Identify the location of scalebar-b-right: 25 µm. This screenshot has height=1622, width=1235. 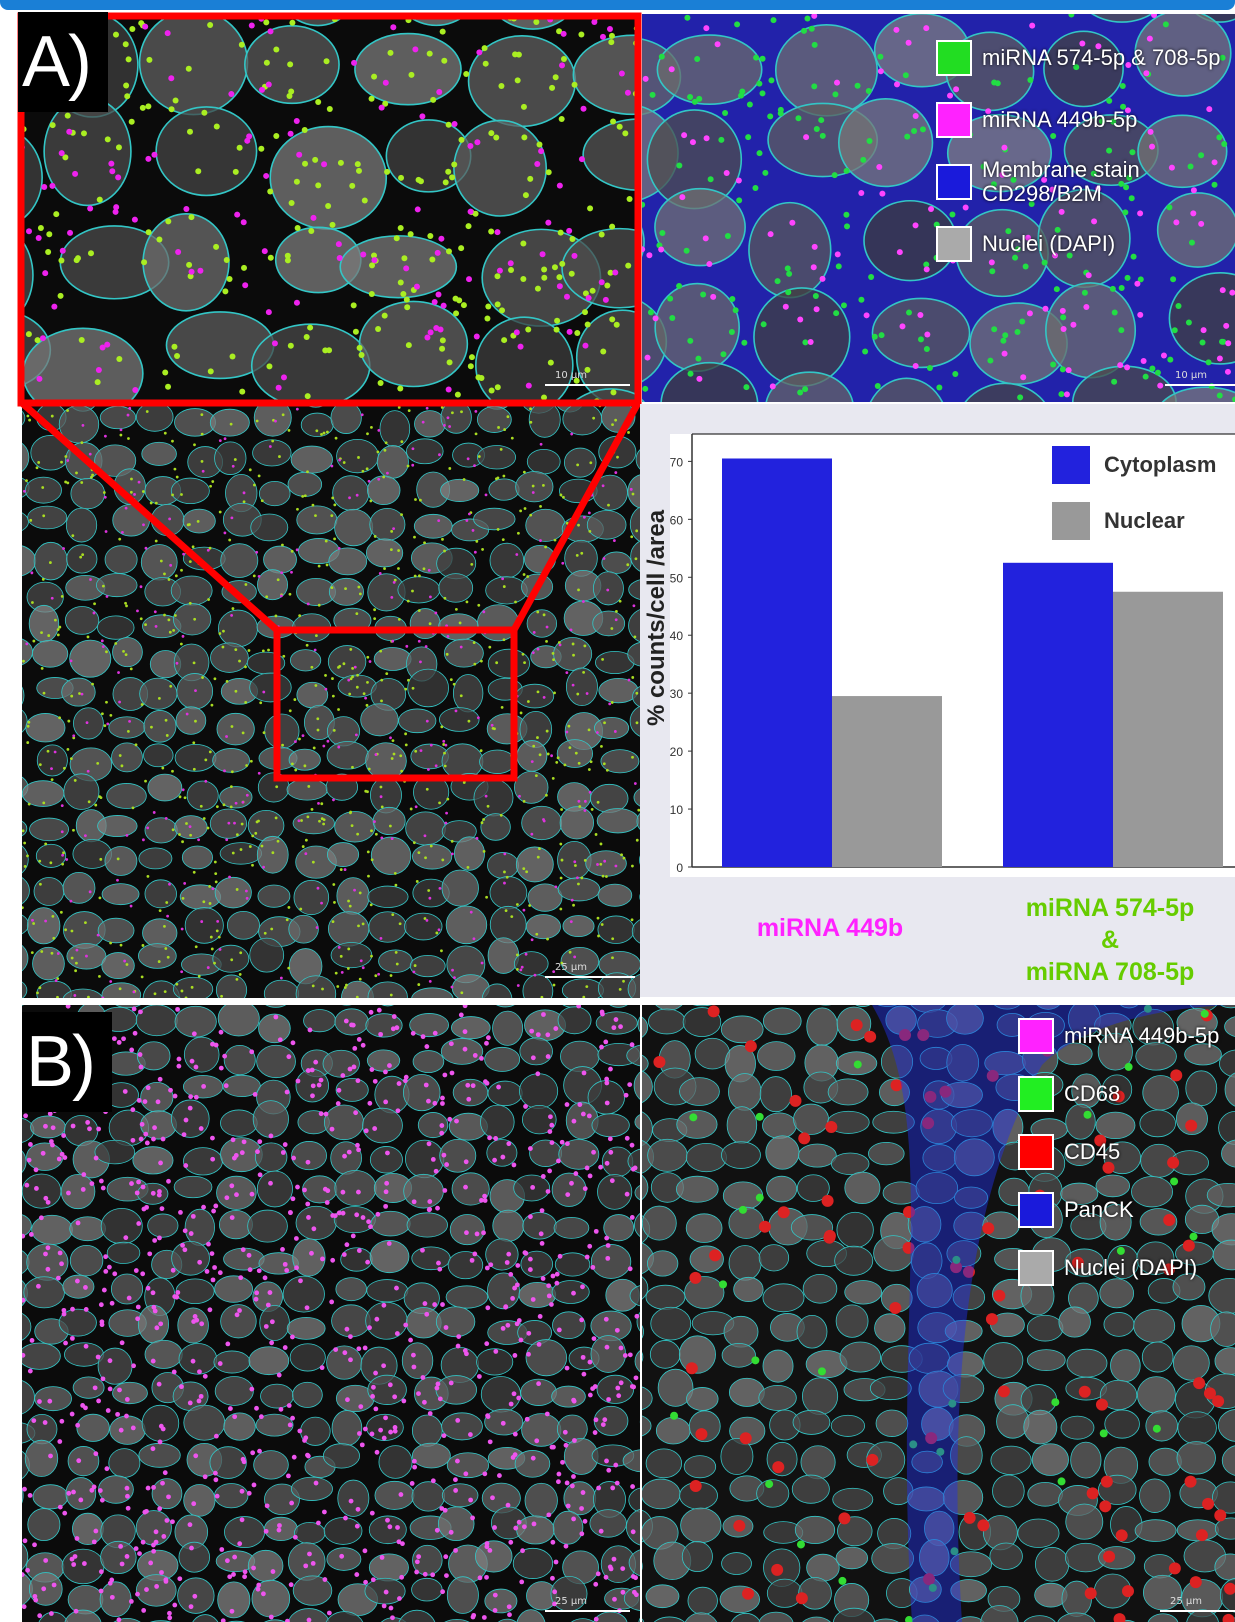
(1197, 1604).